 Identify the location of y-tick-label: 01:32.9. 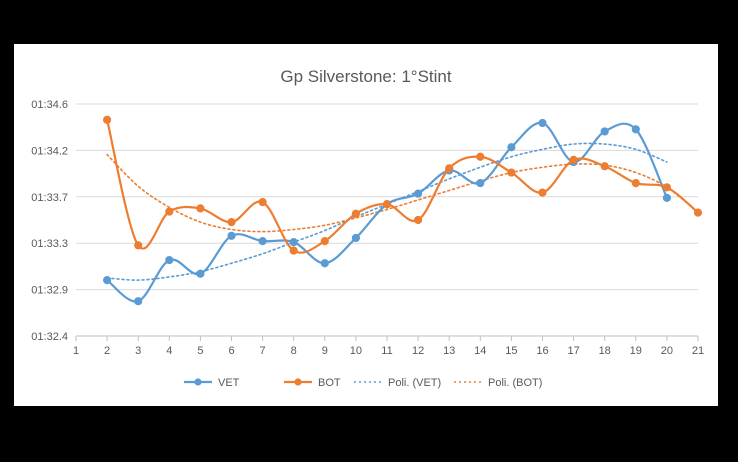
(49, 291).